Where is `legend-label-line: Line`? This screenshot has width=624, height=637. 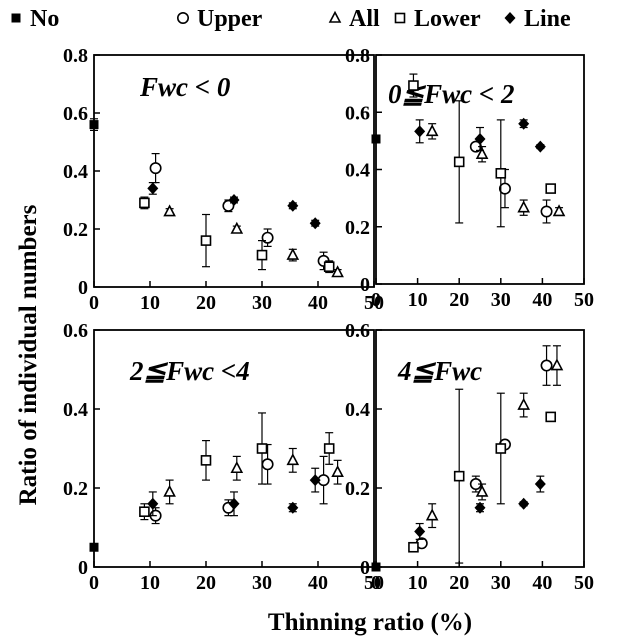
legend-label-line: Line is located at coordinates (547, 19).